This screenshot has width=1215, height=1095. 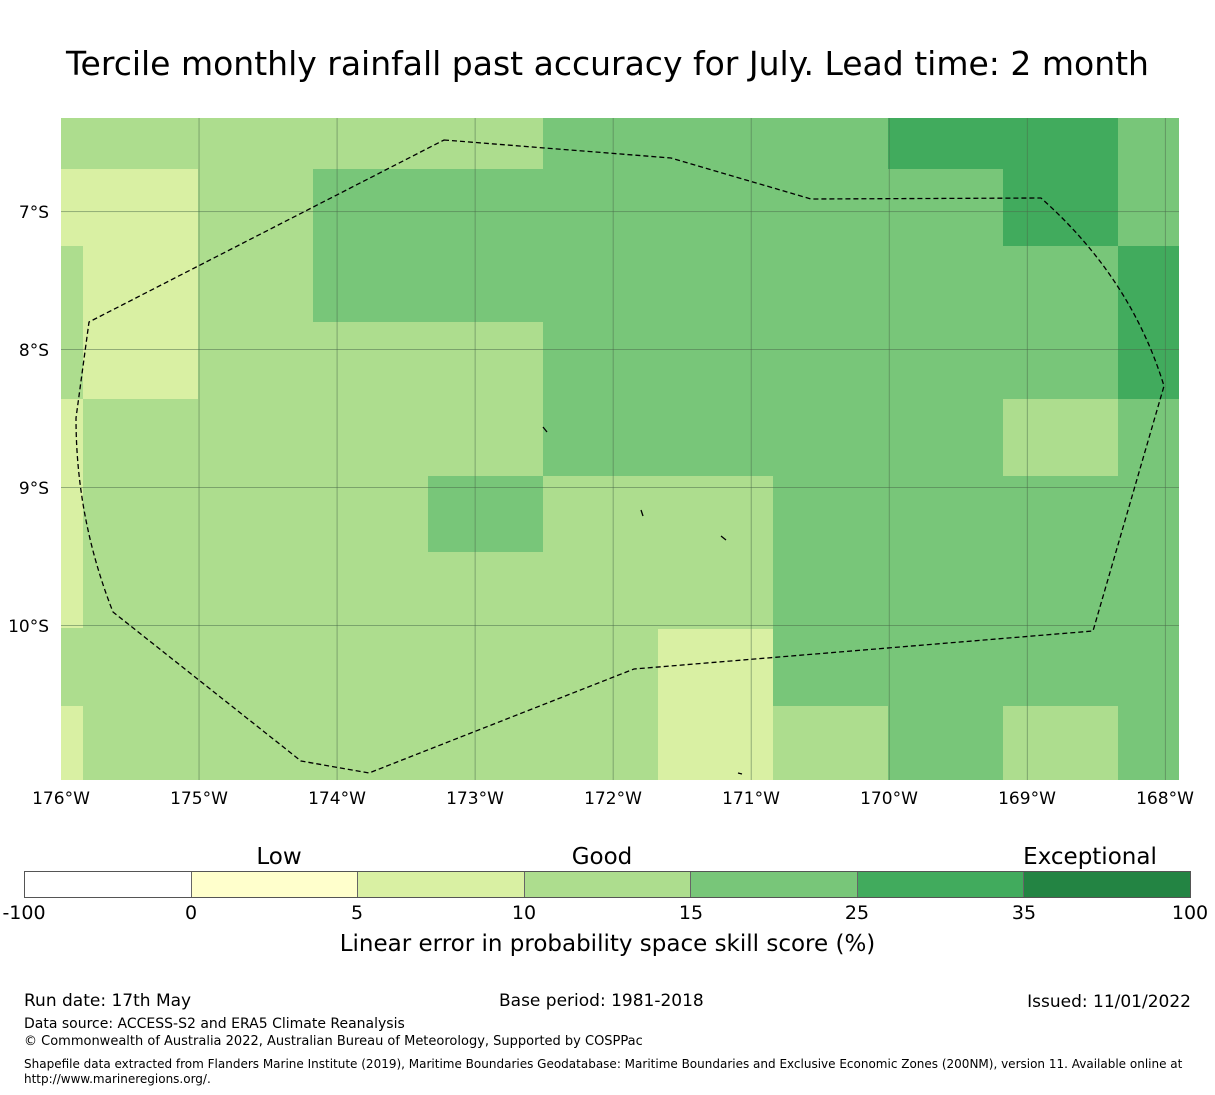 What do you see at coordinates (524, 913) in the screenshot?
I see `colorbar-tick: 10` at bounding box center [524, 913].